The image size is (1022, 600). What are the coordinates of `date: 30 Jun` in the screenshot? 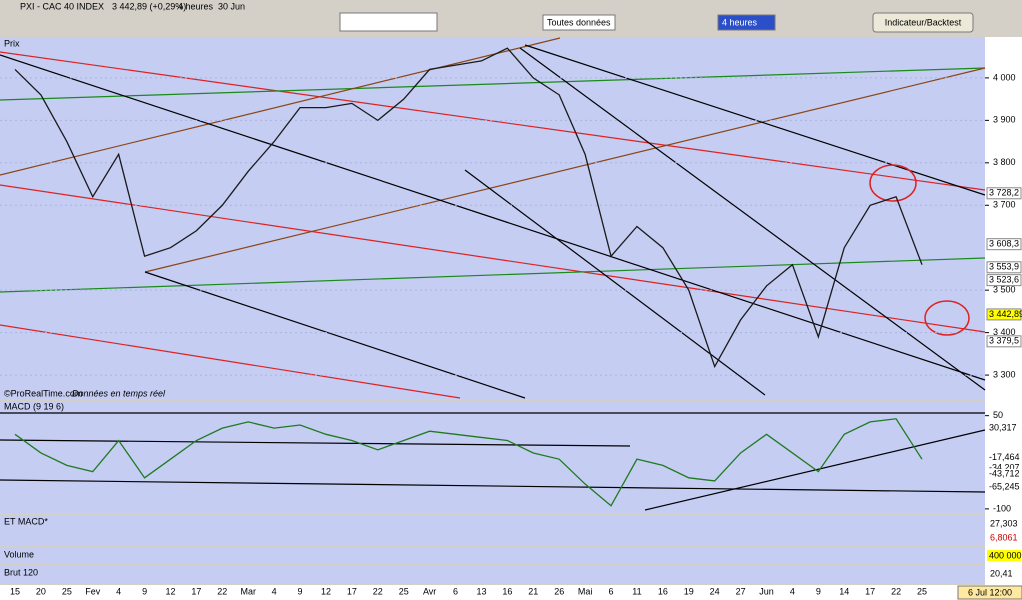 It's located at (231, 6).